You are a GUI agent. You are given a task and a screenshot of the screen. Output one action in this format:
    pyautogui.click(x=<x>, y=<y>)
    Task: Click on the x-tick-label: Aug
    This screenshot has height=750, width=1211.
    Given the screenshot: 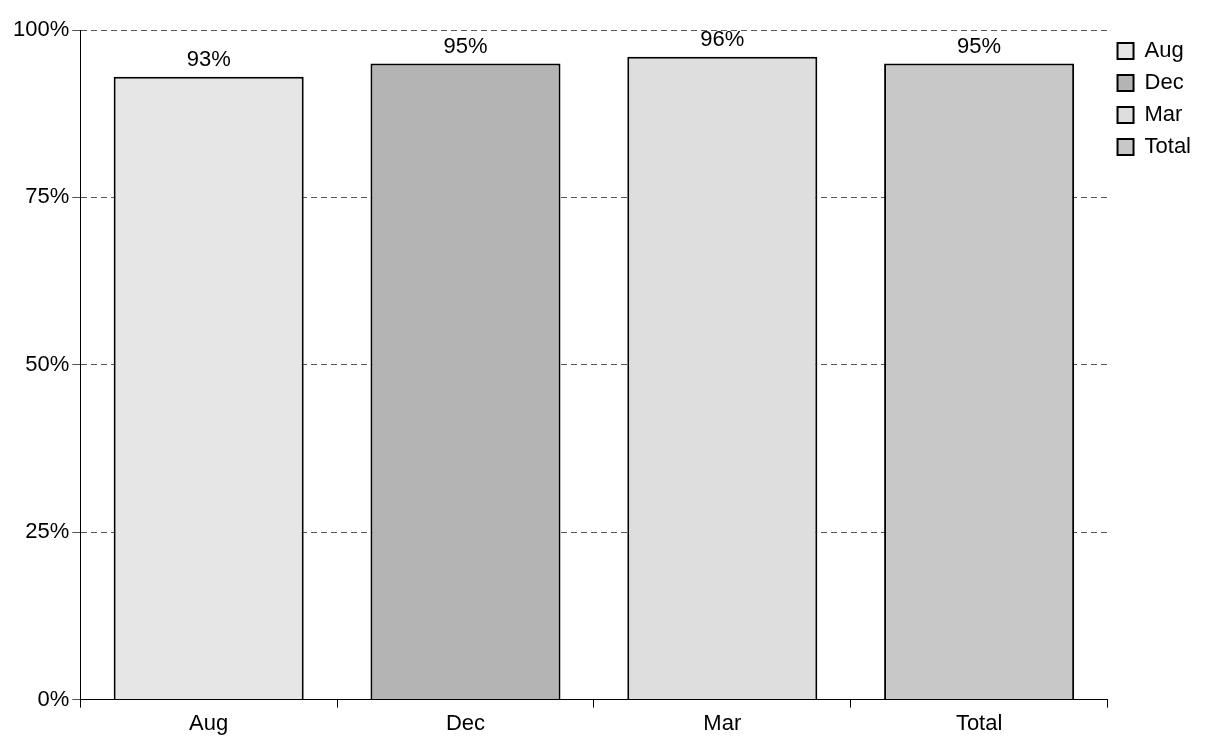 What is the action you would take?
    pyautogui.click(x=209, y=722)
    